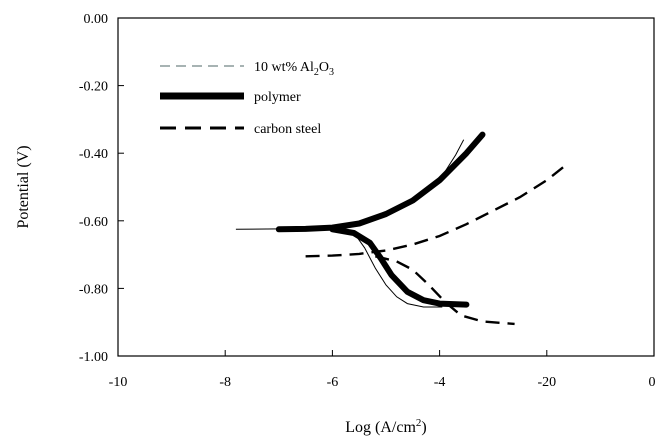 The image size is (660, 438). What do you see at coordinates (23, 186) in the screenshot?
I see `y-axis-label: Potential (V)` at bounding box center [23, 186].